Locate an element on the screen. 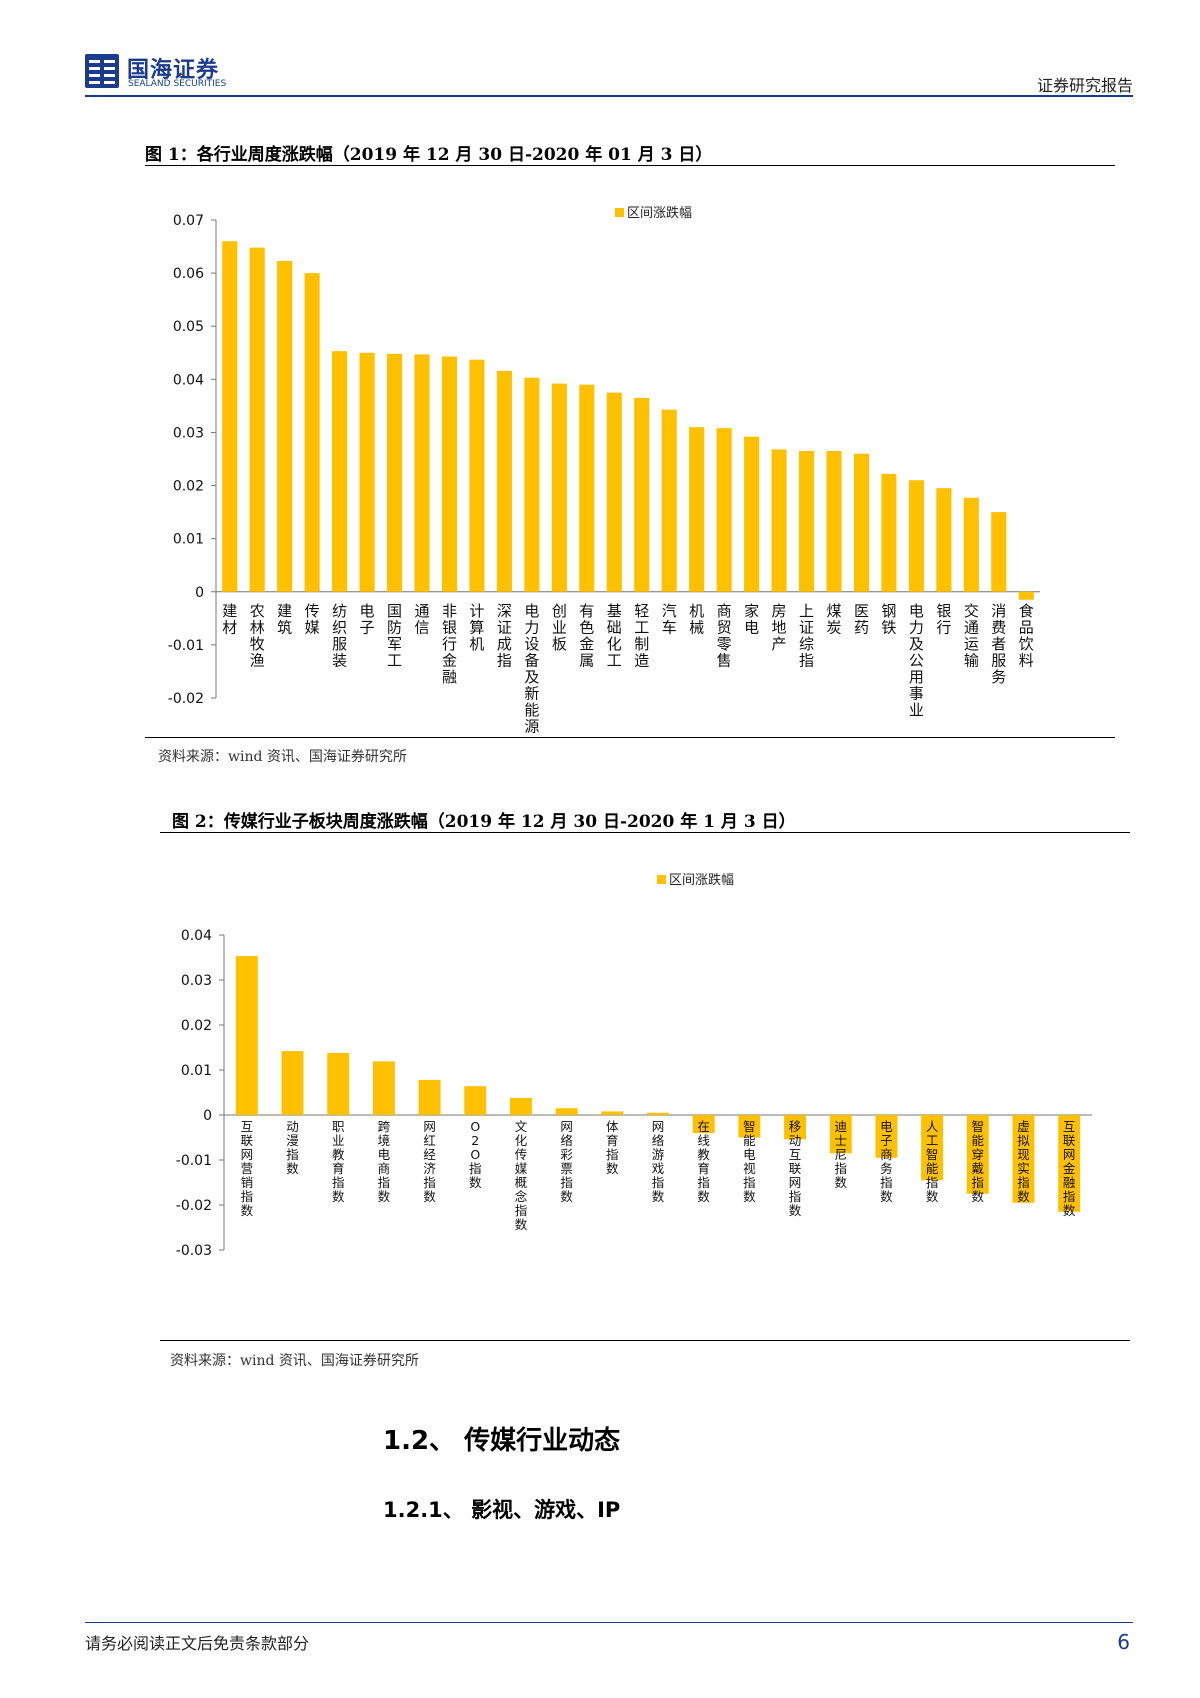 This screenshot has height=1698, width=1200. fig1-category-label: 国防军工 is located at coordinates (394, 636).